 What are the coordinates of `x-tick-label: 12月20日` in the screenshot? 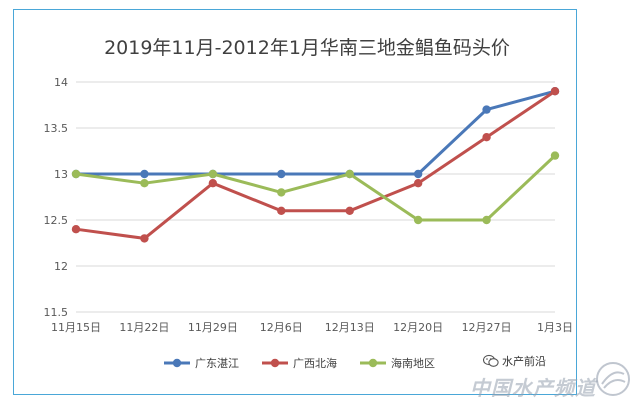 It's located at (418, 327).